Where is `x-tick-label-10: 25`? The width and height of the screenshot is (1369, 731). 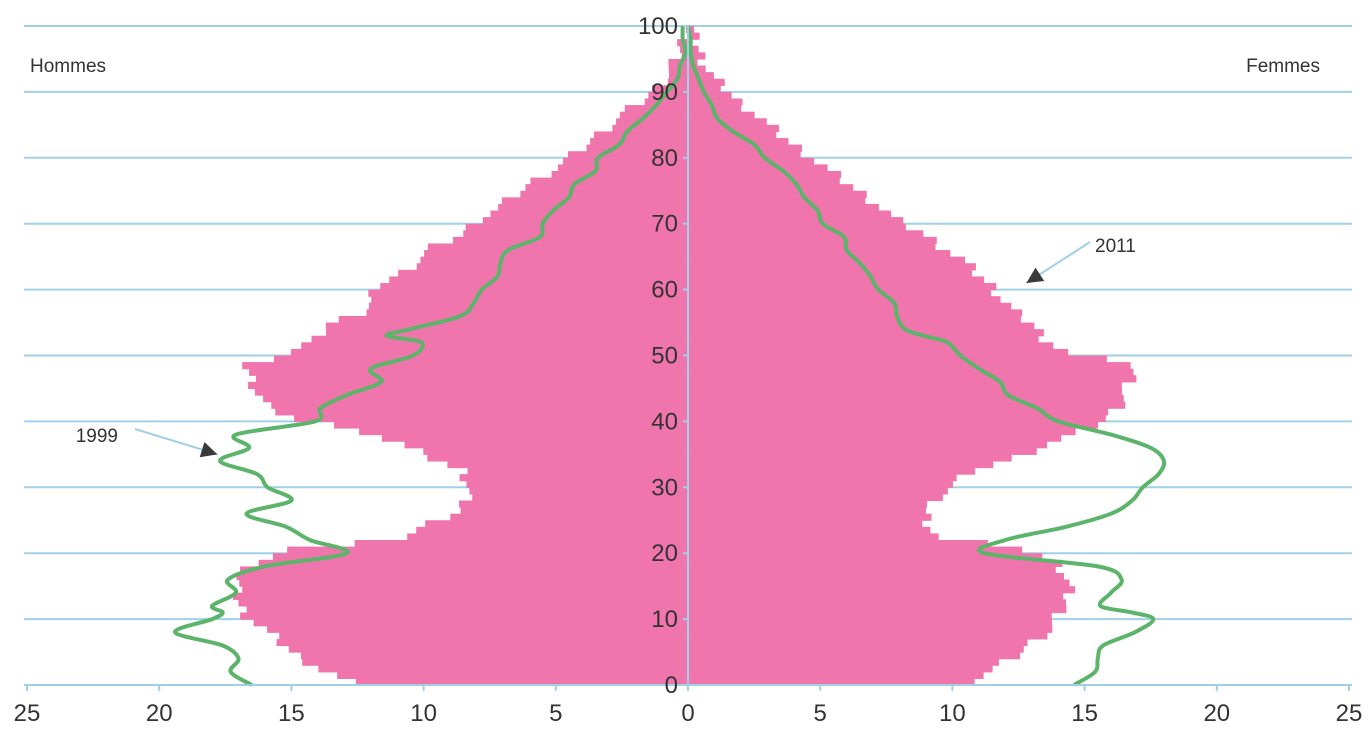
x-tick-label-10: 25 is located at coordinates (1349, 713).